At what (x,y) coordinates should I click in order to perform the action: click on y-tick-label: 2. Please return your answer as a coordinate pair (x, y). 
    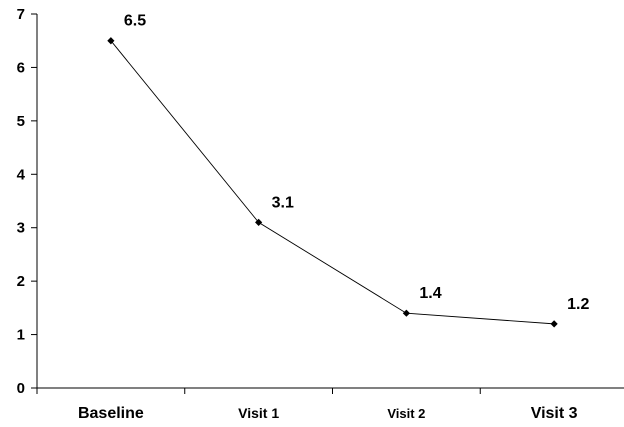
    Looking at the image, I should click on (21, 281).